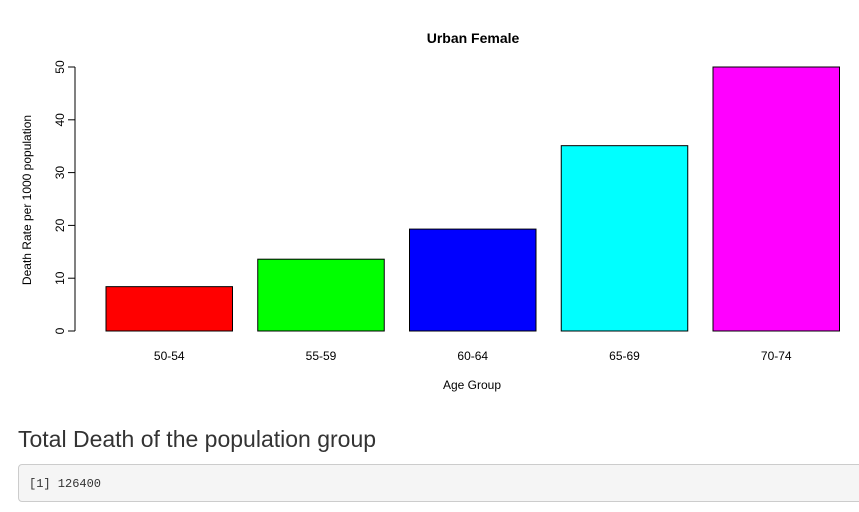  Describe the element at coordinates (472, 385) in the screenshot. I see `x-axis-label: Age Group` at that location.